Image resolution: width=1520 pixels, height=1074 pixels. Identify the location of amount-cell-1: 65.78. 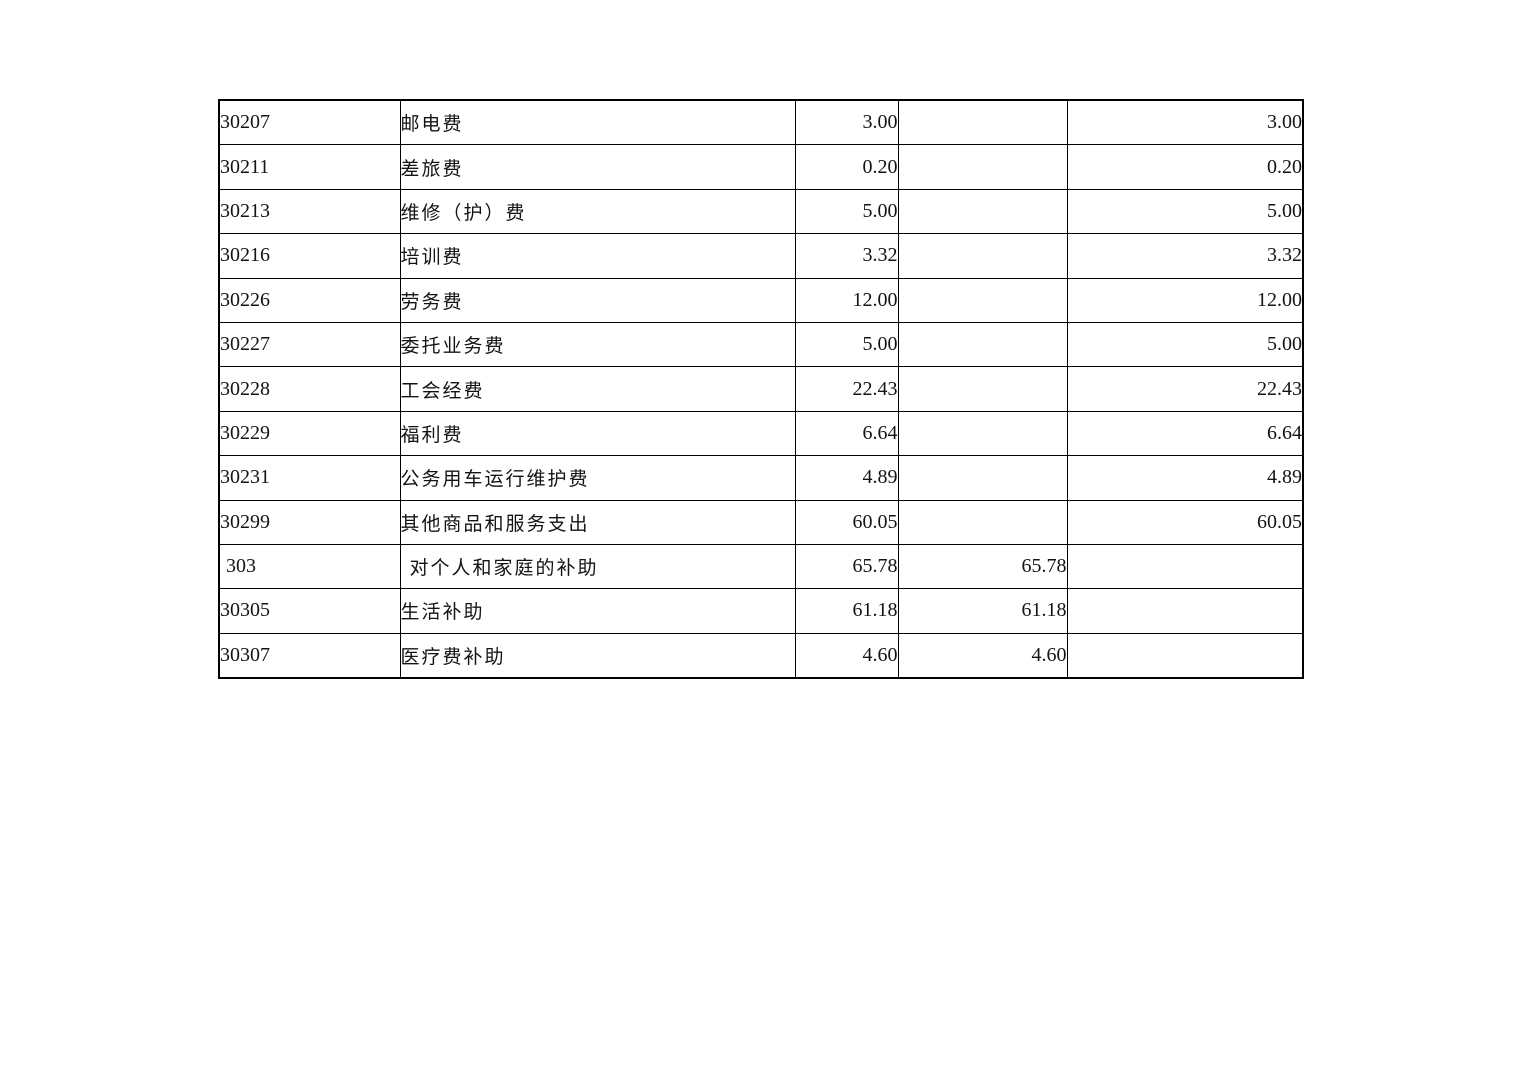
(846, 566).